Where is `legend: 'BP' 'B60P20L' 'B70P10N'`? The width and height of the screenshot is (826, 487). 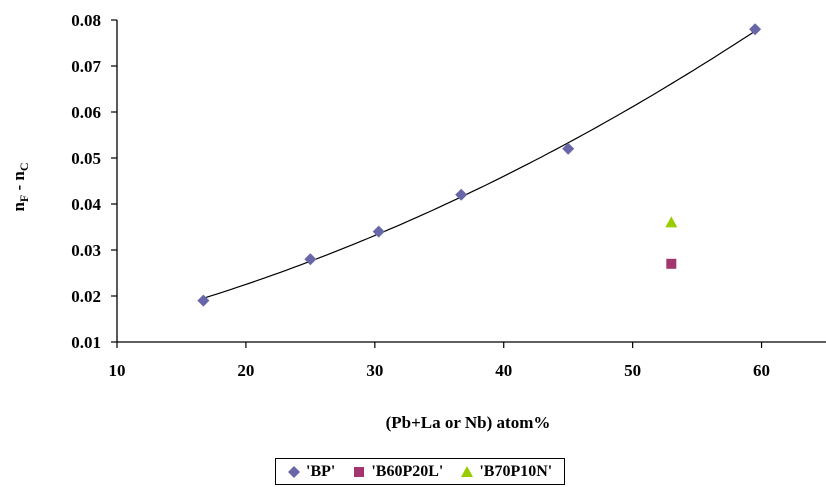
legend: 'BP' 'B60P20L' 'B70P10N' is located at coordinates (420, 471).